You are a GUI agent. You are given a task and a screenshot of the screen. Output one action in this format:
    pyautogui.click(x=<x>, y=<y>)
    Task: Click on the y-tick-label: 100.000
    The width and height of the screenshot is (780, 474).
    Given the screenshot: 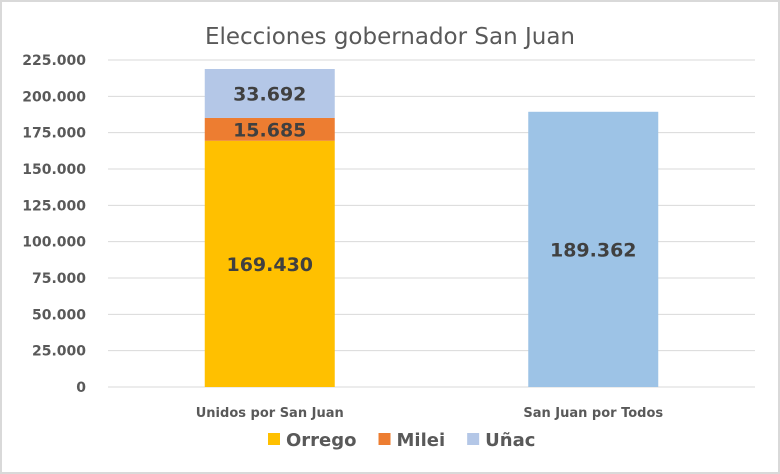 What is the action you would take?
    pyautogui.click(x=54, y=243)
    